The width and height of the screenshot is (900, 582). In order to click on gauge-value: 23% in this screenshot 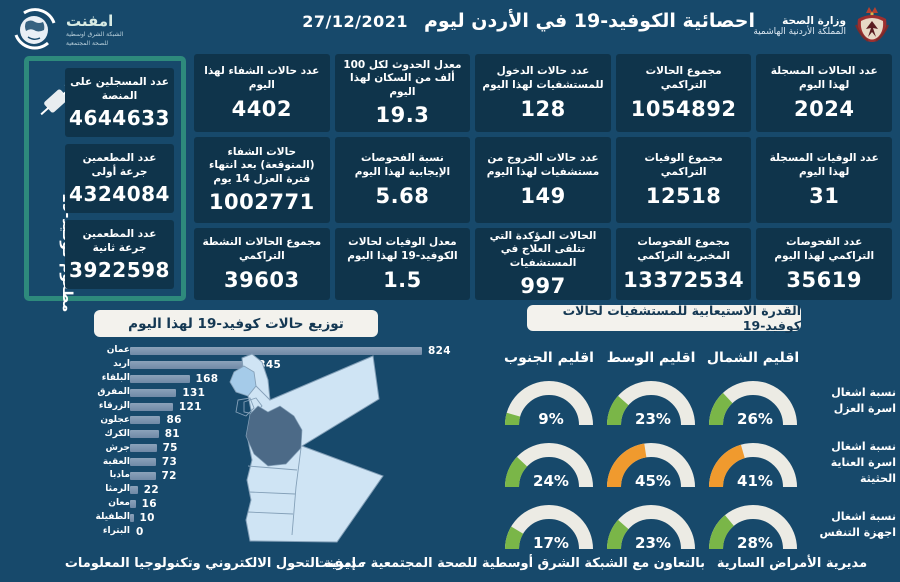, I will do `click(653, 419)`.